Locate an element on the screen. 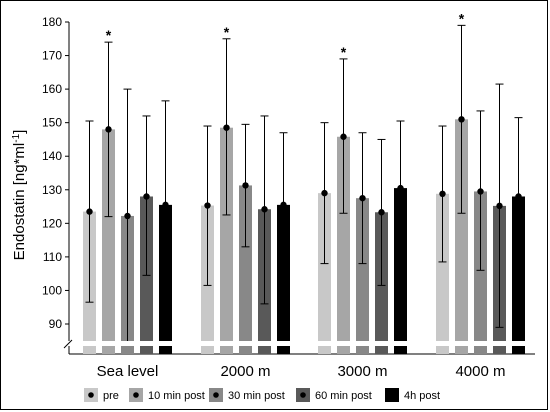 The height and width of the screenshot is (412, 550). x-category-label: 3000 m is located at coordinates (362, 371).